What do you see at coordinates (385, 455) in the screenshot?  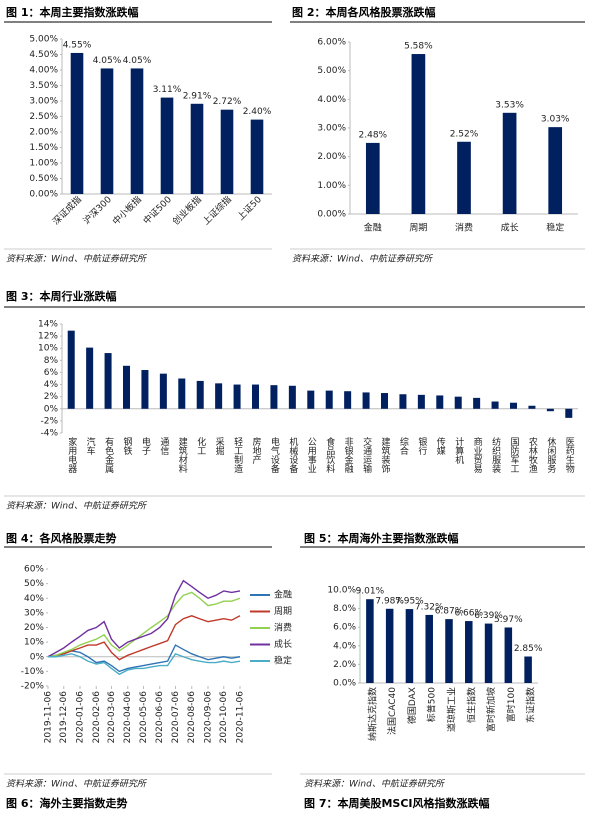 I see `x-tick-label: 建筑装饰` at bounding box center [385, 455].